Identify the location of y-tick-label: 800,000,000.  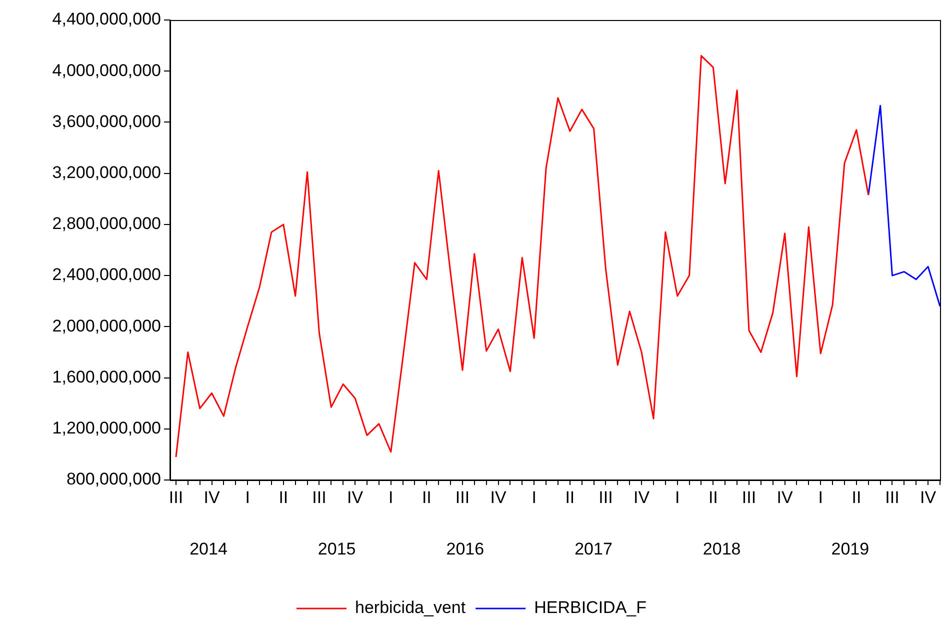
(113, 479).